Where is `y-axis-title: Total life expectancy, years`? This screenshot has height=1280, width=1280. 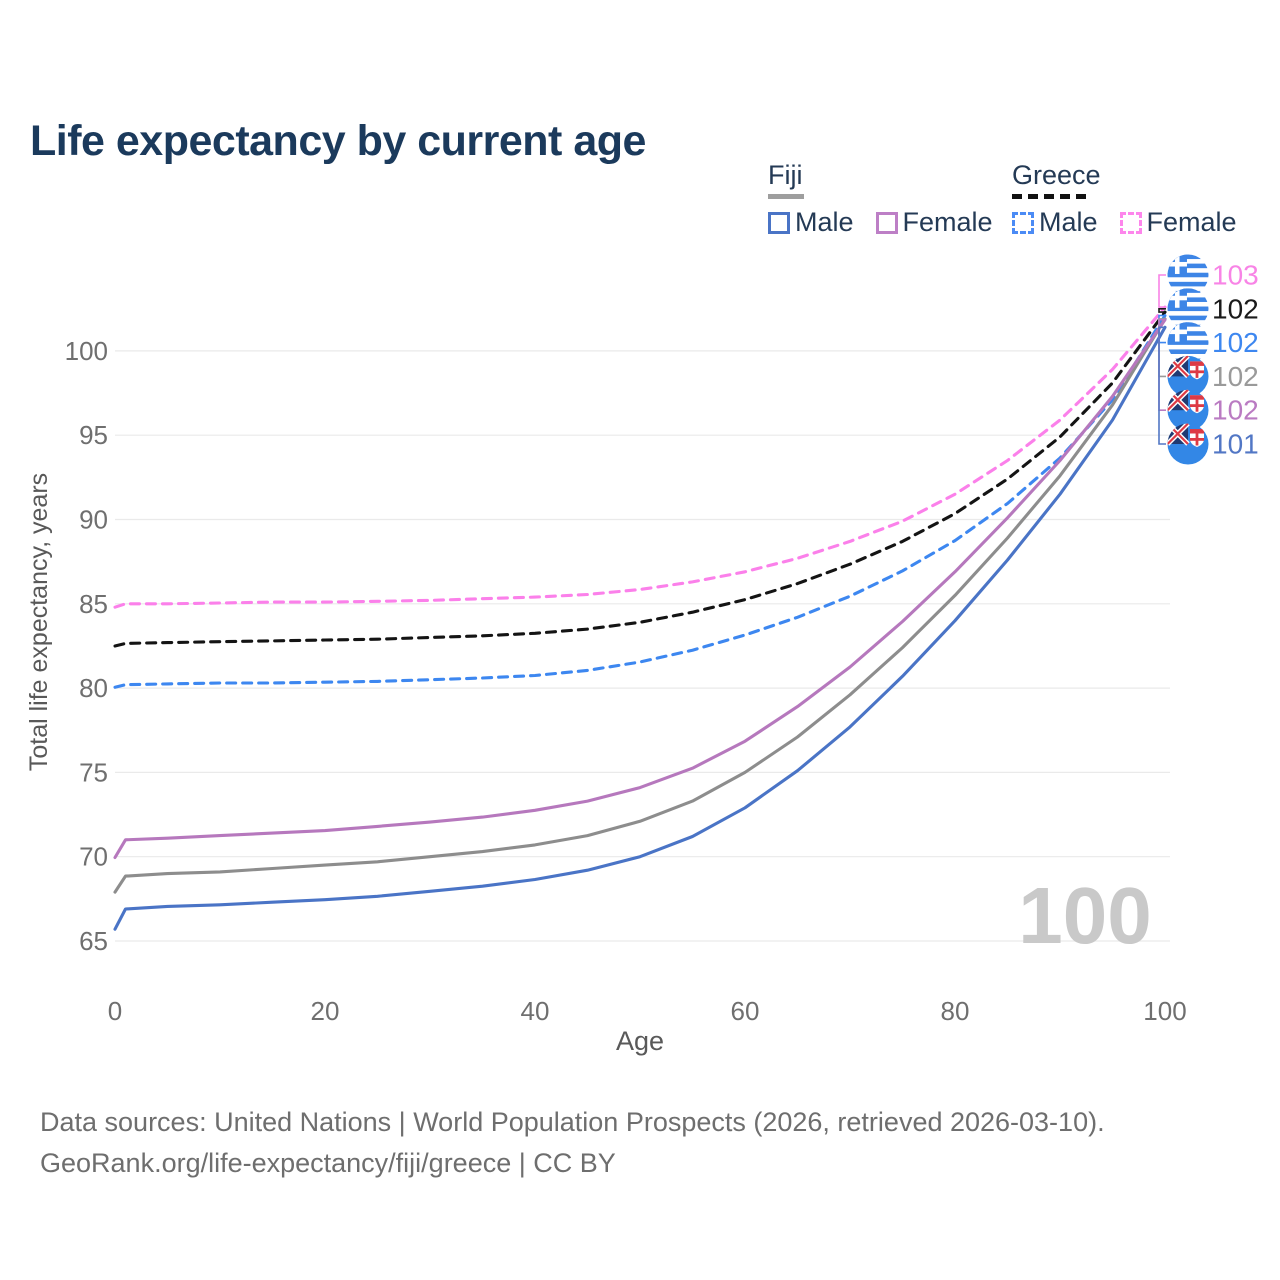 y-axis-title: Total life expectancy, years is located at coordinates (39, 622).